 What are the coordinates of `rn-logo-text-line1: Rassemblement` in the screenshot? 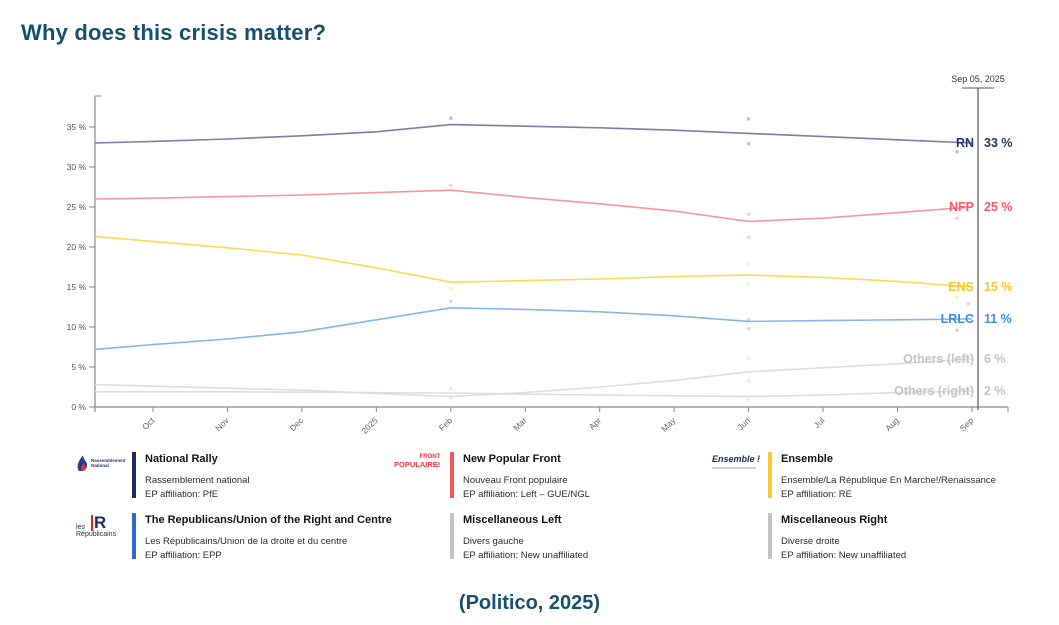 It's located at (108, 460).